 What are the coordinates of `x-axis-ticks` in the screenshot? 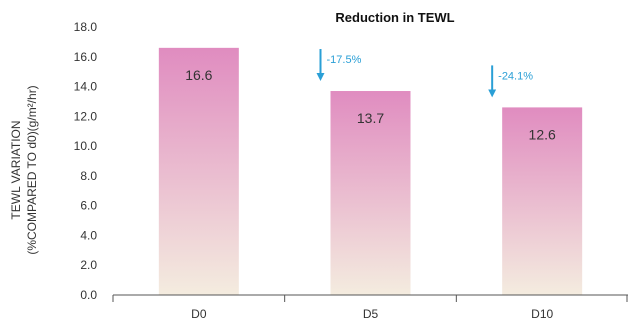 It's located at (370, 298).